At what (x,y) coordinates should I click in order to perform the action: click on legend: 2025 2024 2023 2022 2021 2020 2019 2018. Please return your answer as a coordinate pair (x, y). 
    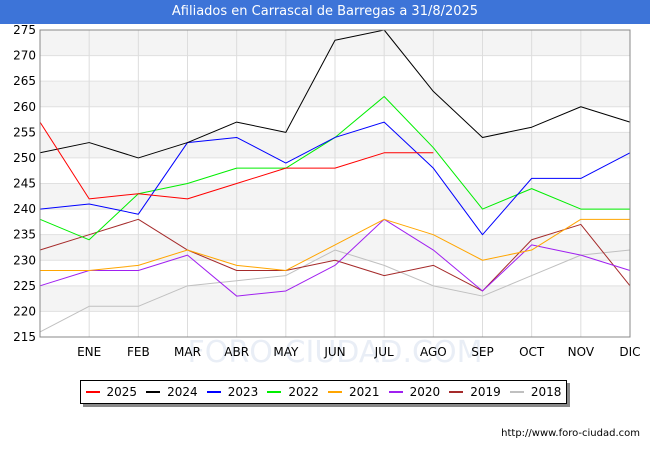
    Looking at the image, I should click on (323, 392).